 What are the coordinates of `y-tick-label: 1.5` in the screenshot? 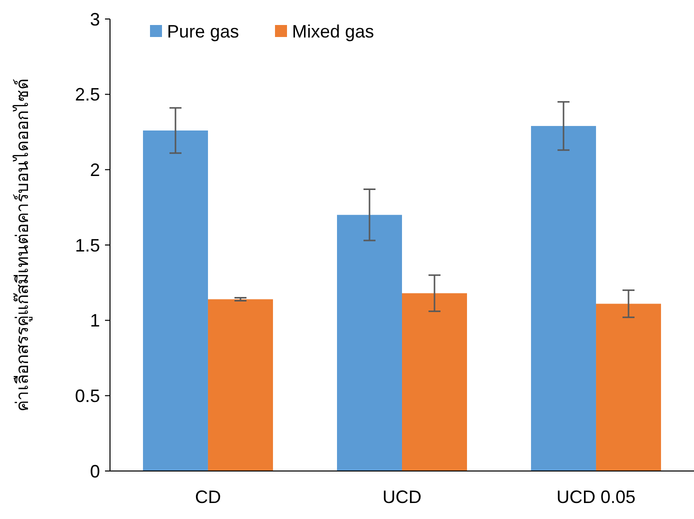 It's located at (87, 245).